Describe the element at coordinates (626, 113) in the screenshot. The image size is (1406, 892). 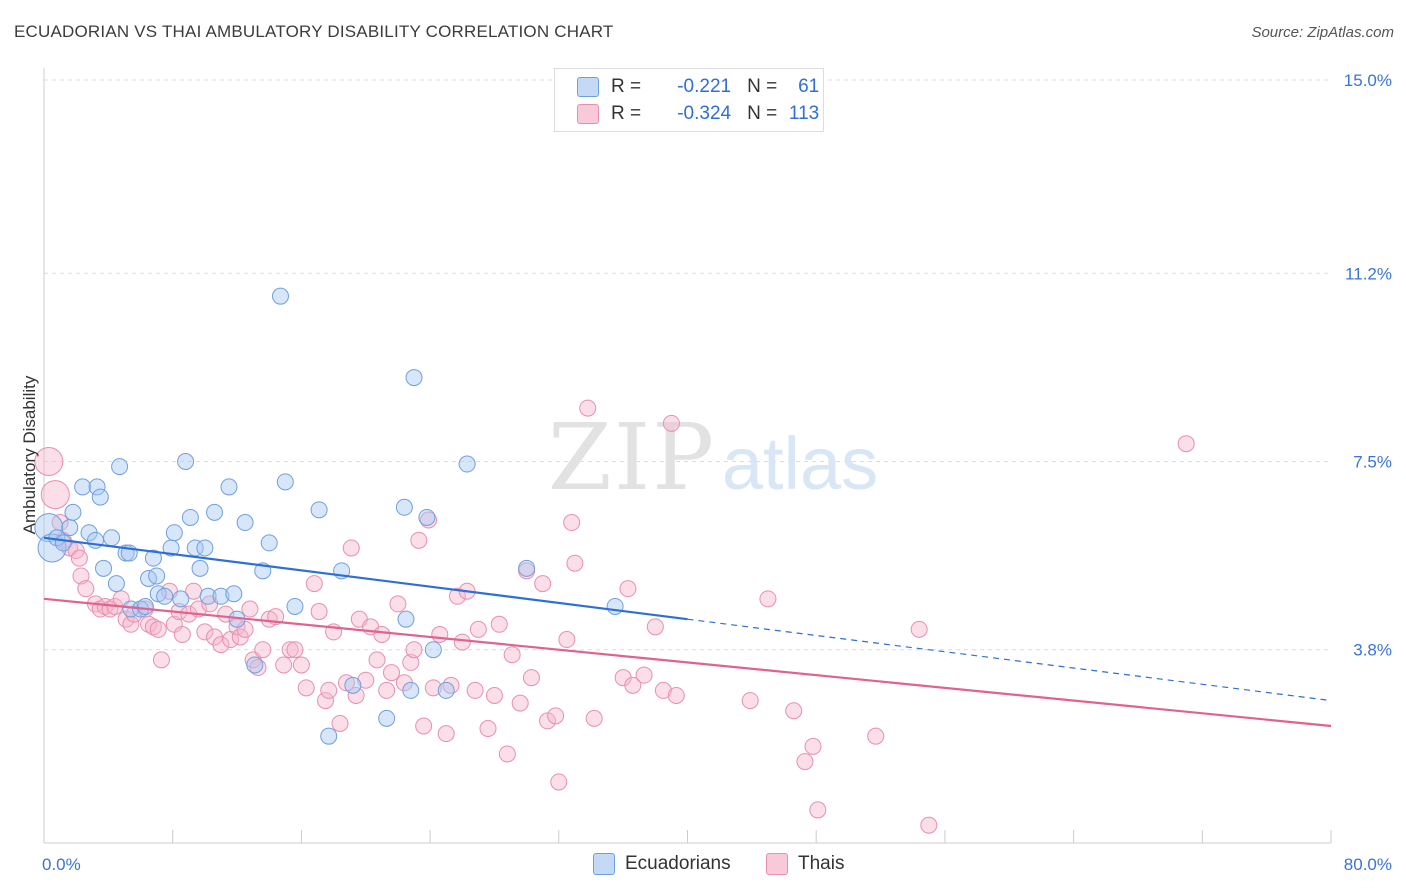
I see `thais-r-label: R =` at that location.